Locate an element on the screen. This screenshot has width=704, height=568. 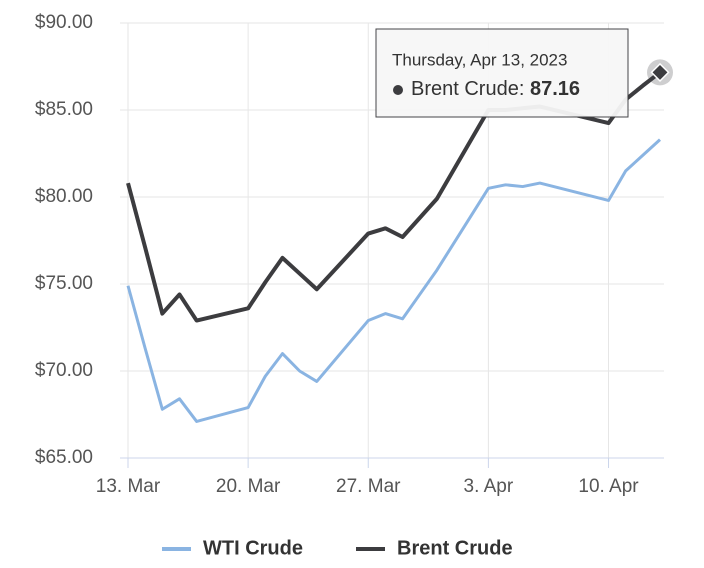
y-tick-label: $65.00 is located at coordinates (64, 457).